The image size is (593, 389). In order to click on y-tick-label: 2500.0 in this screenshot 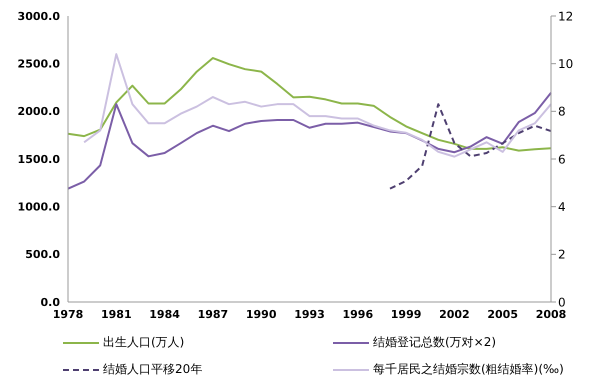, I will do `click(39, 64)`.